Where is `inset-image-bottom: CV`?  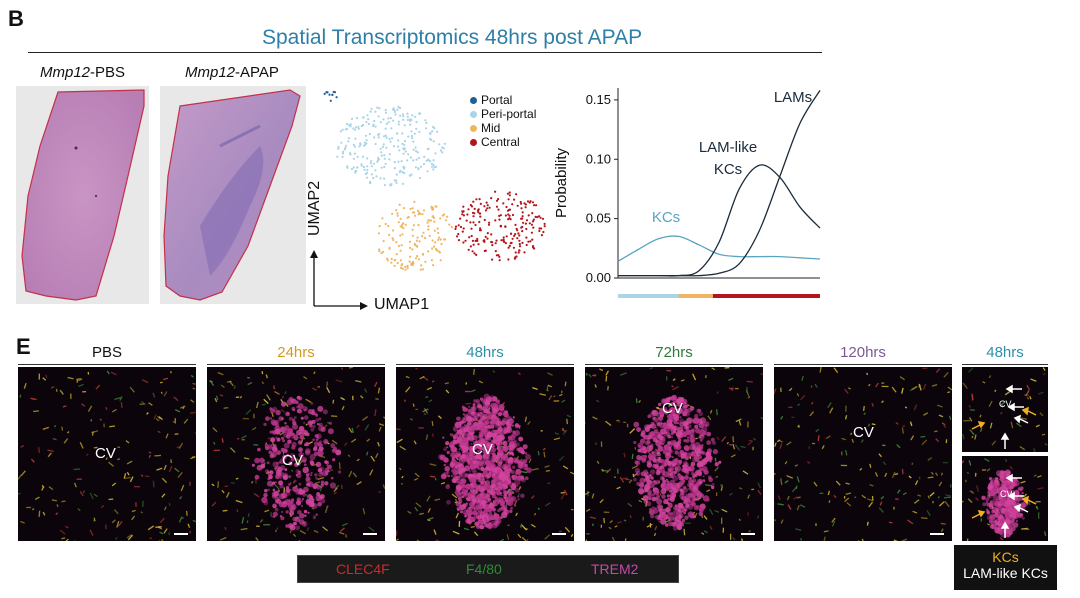
inset-image-bottom: CV is located at coordinates (1005, 498).